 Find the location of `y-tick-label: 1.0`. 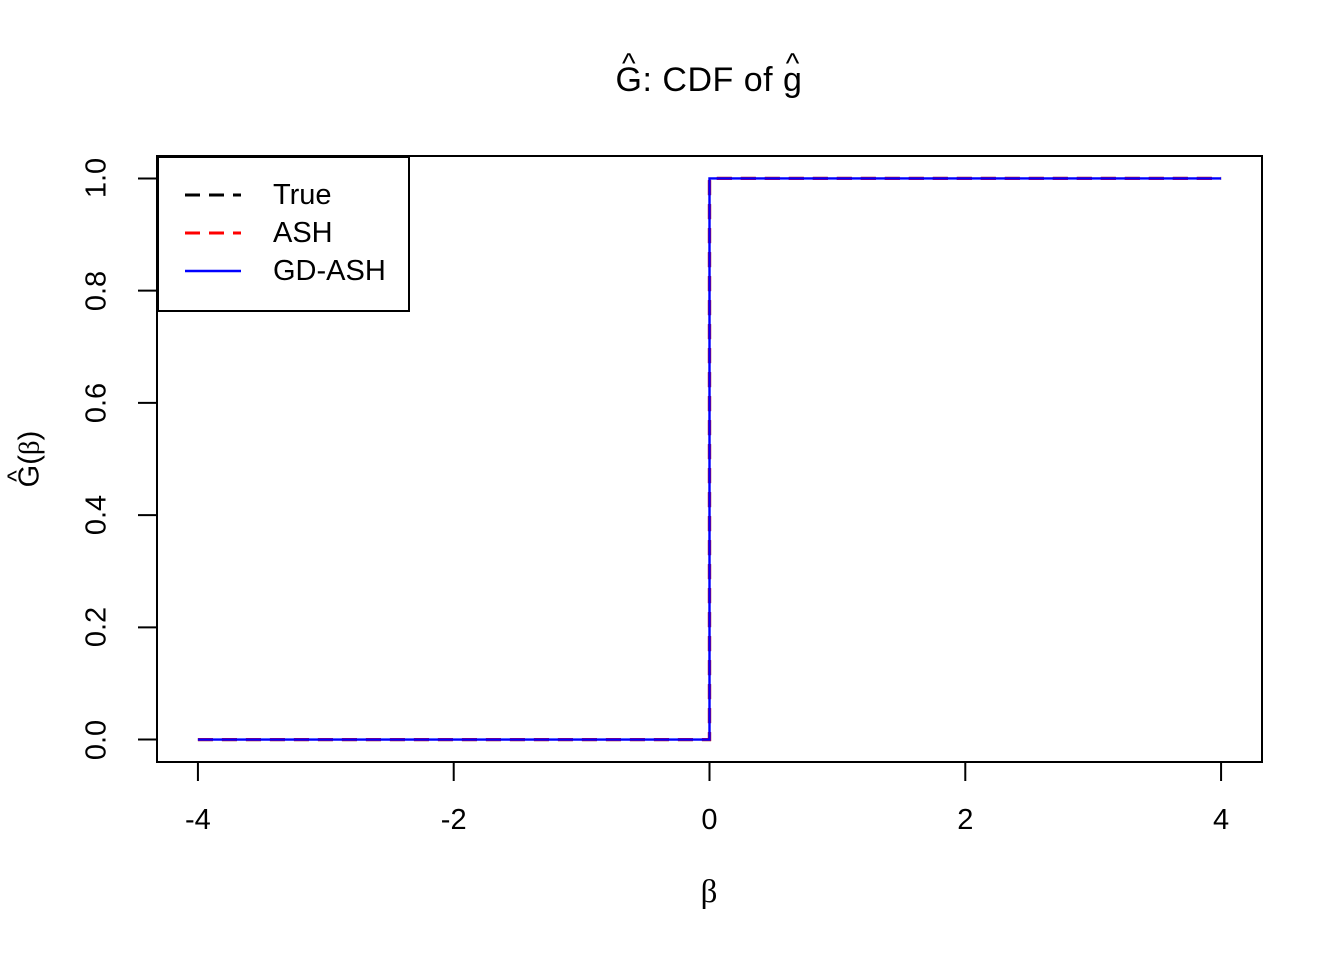

y-tick-label: 1.0 is located at coordinates (96, 178).